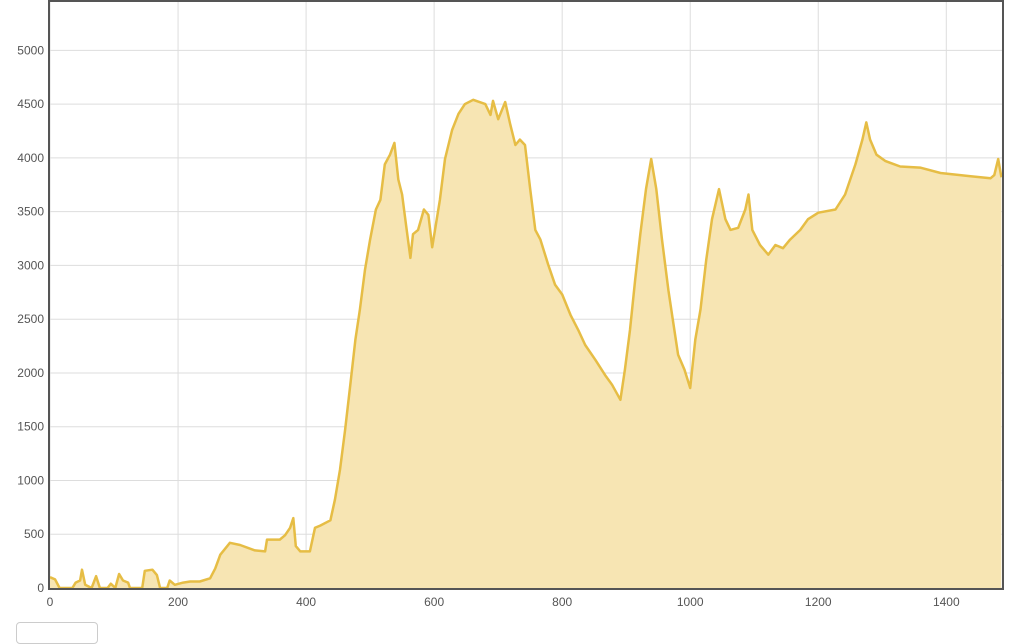 Image resolution: width=1024 pixels, height=644 pixels. Describe the element at coordinates (34, 534) in the screenshot. I see `y-tick-label: 500` at that location.